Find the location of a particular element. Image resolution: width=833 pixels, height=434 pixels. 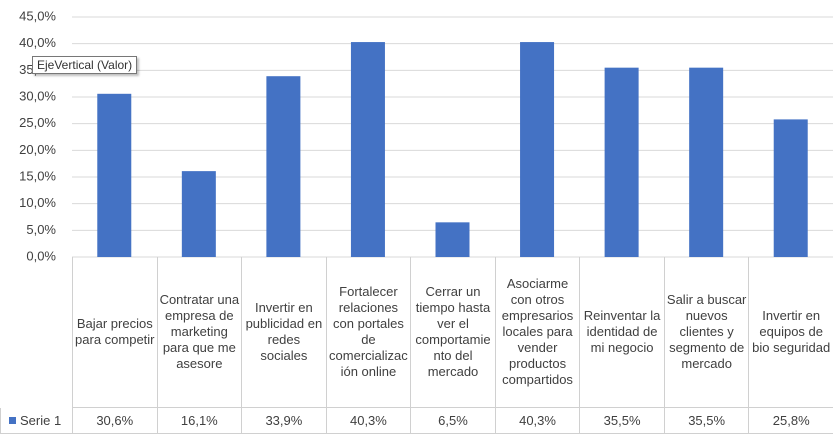

value-cell: 33,9% is located at coordinates (283, 421).